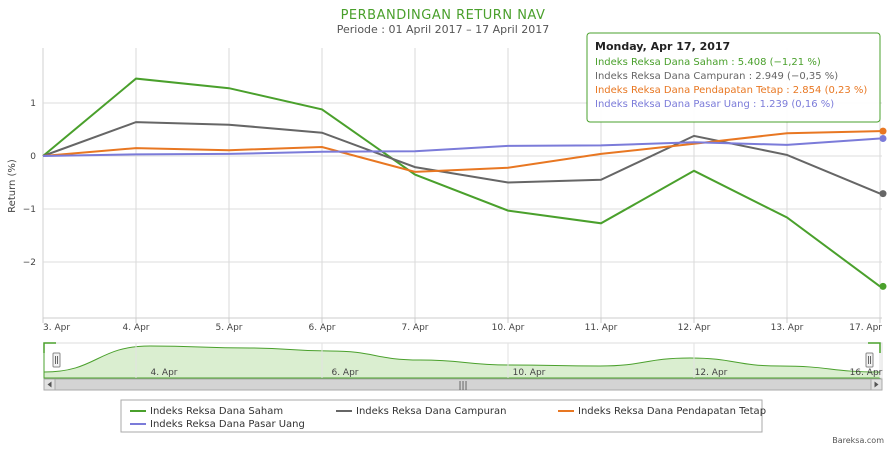 Image resolution: width=894 pixels, height=451 pixels. I want to click on legend-item: Indeks Reksa Dana Pasar Uang, so click(217, 424).